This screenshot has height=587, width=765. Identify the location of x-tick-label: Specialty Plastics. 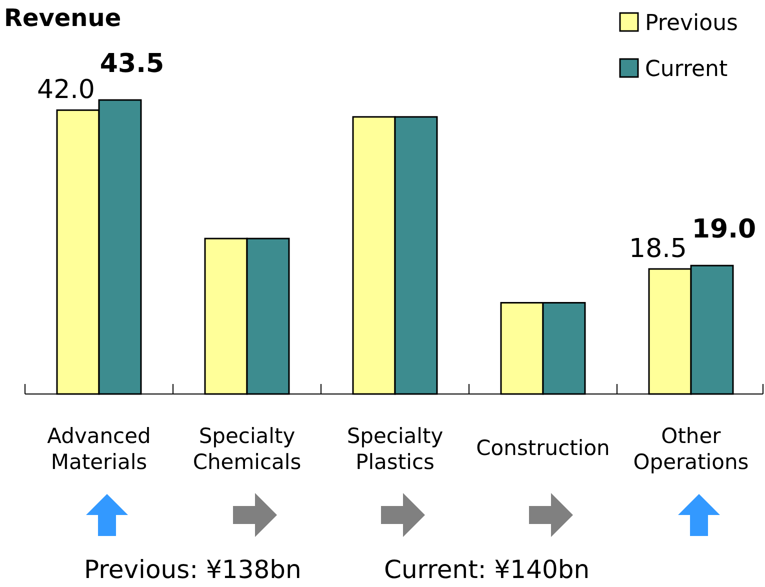
(395, 449).